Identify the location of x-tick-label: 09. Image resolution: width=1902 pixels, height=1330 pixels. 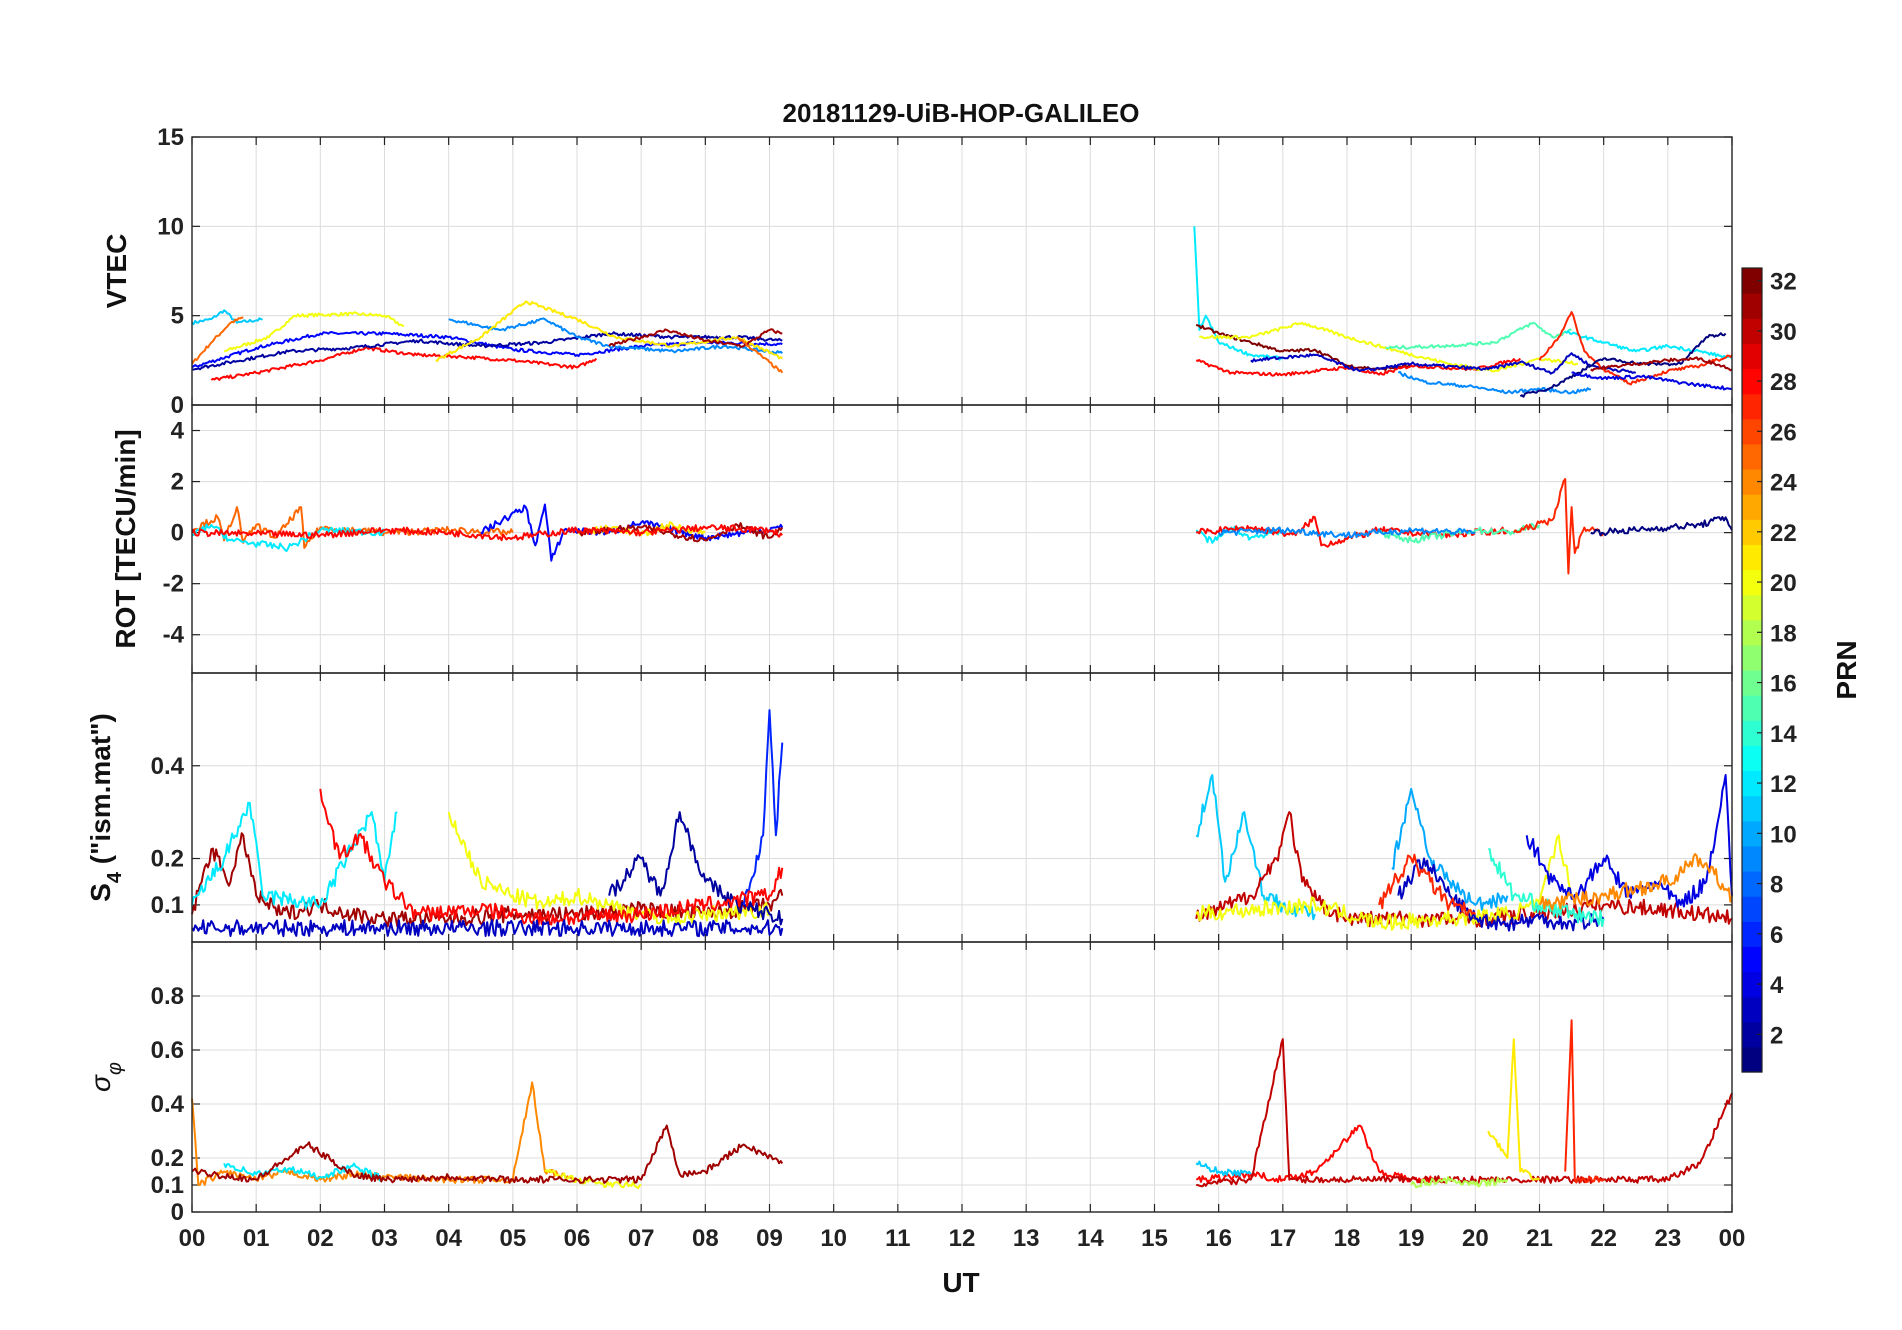
(769, 1238).